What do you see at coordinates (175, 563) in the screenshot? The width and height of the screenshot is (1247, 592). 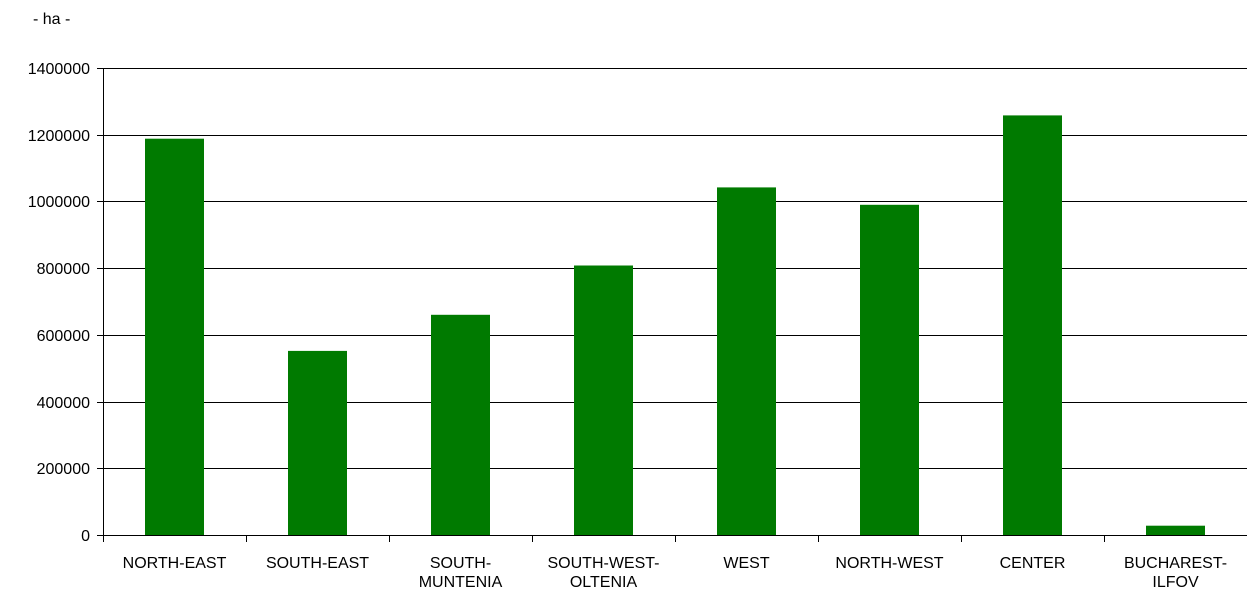 I see `x-category-label: NORTH-EAST` at bounding box center [175, 563].